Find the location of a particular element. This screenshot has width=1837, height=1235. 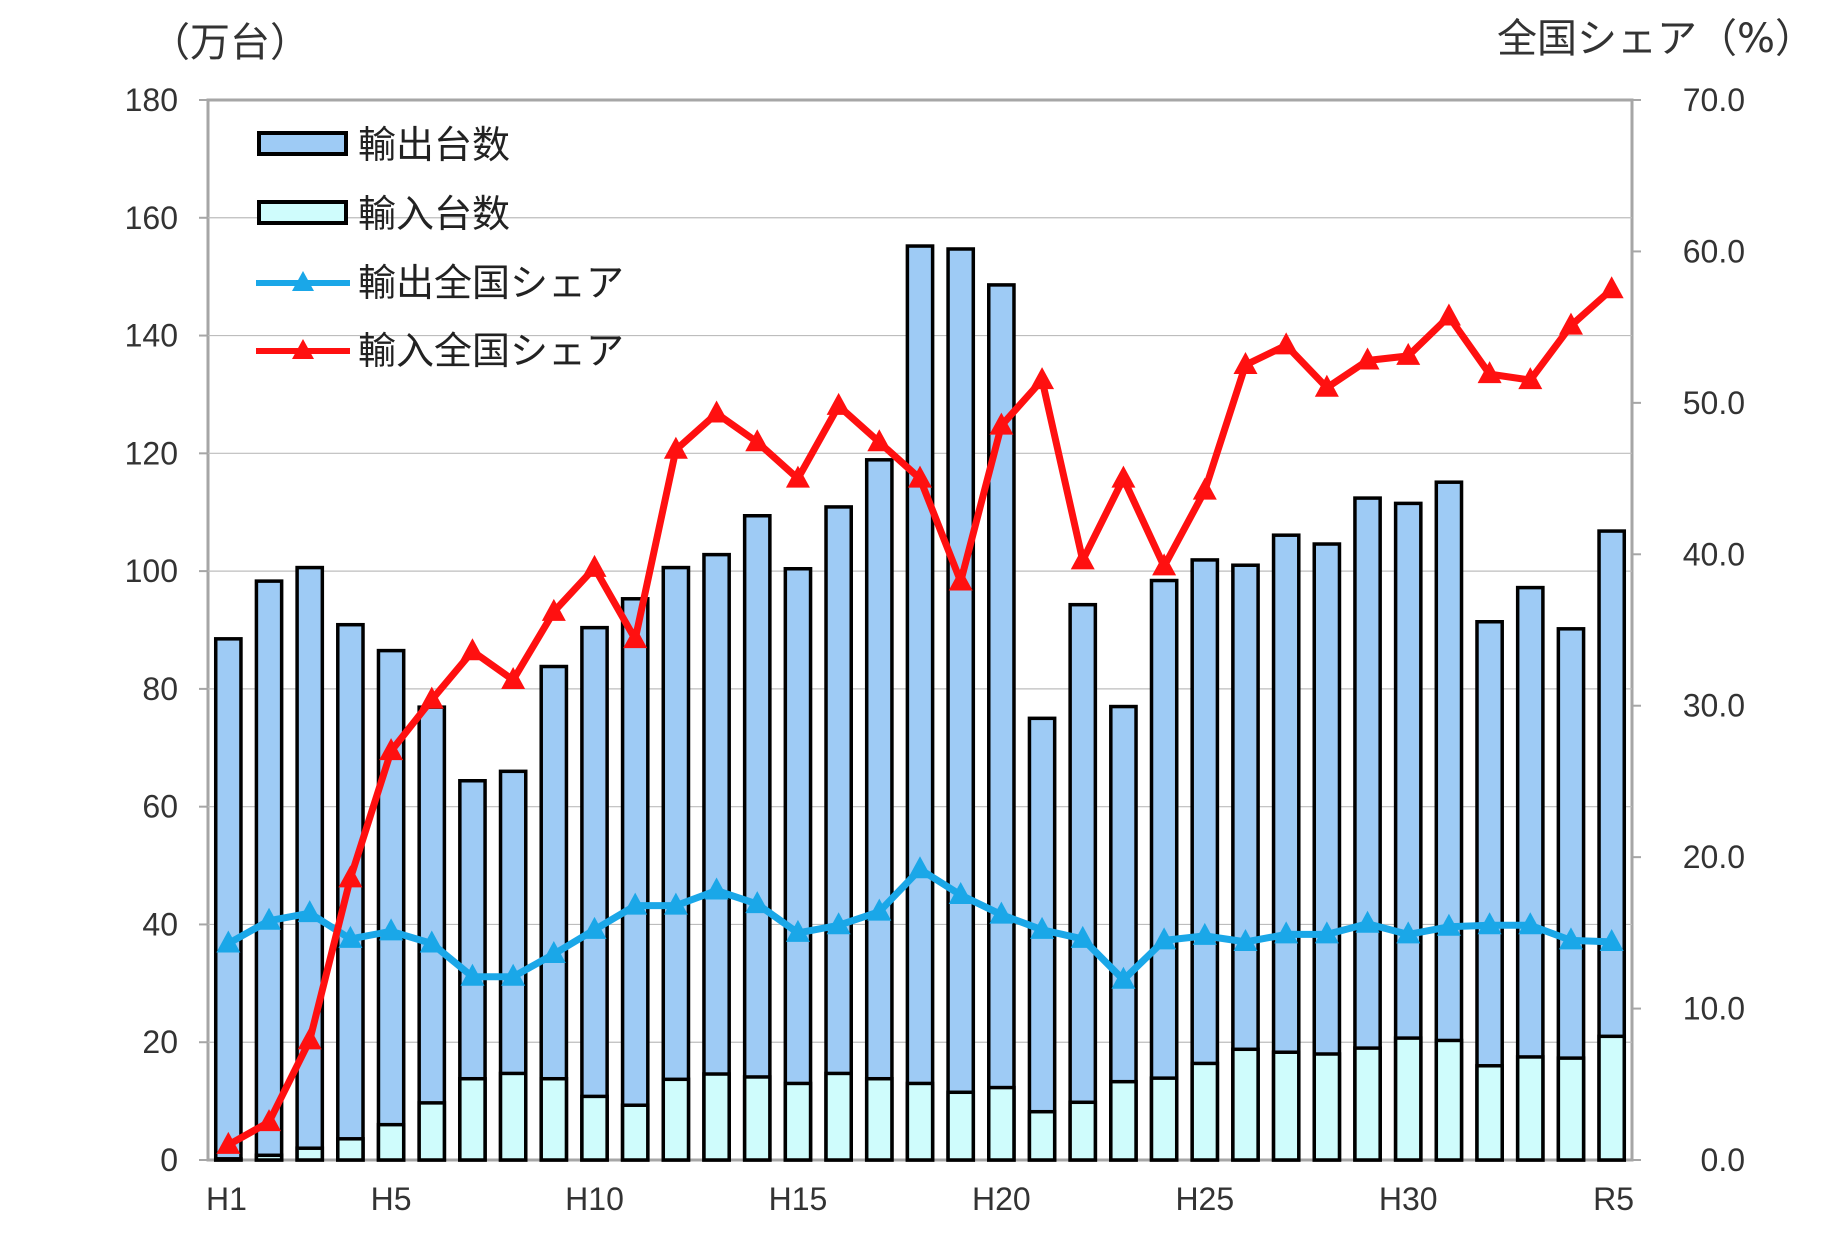

legend: 輸出台数 輸入台数 輸出全国シェア 輸入全国シェア is located at coordinates (440, 248).